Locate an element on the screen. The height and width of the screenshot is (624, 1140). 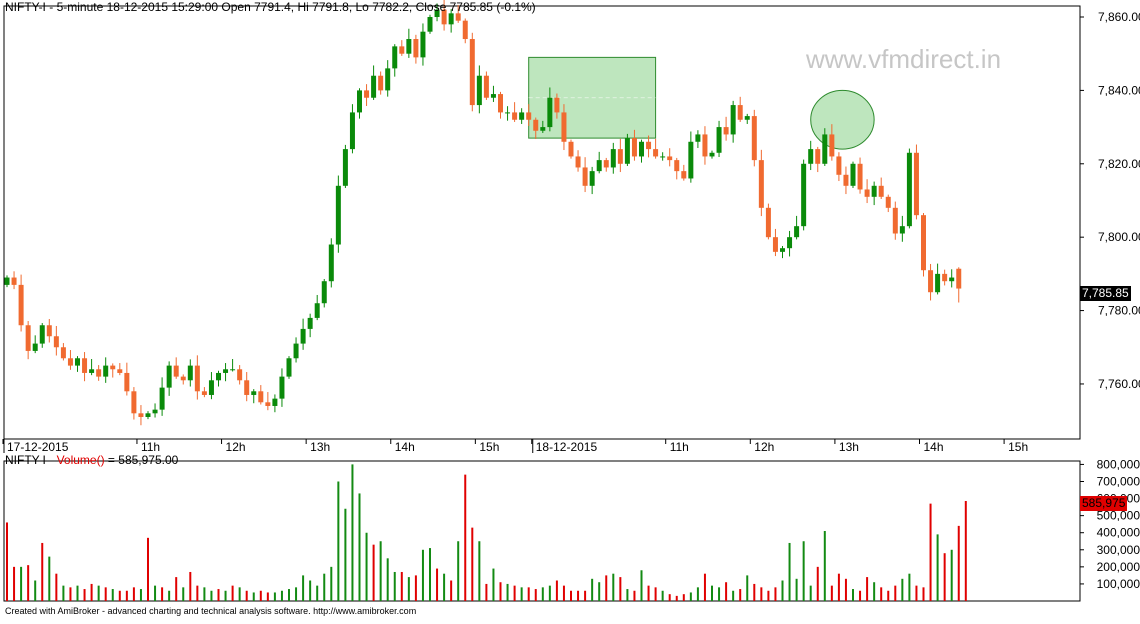
symbol-label: NIFTY-I is located at coordinates (25, 7).